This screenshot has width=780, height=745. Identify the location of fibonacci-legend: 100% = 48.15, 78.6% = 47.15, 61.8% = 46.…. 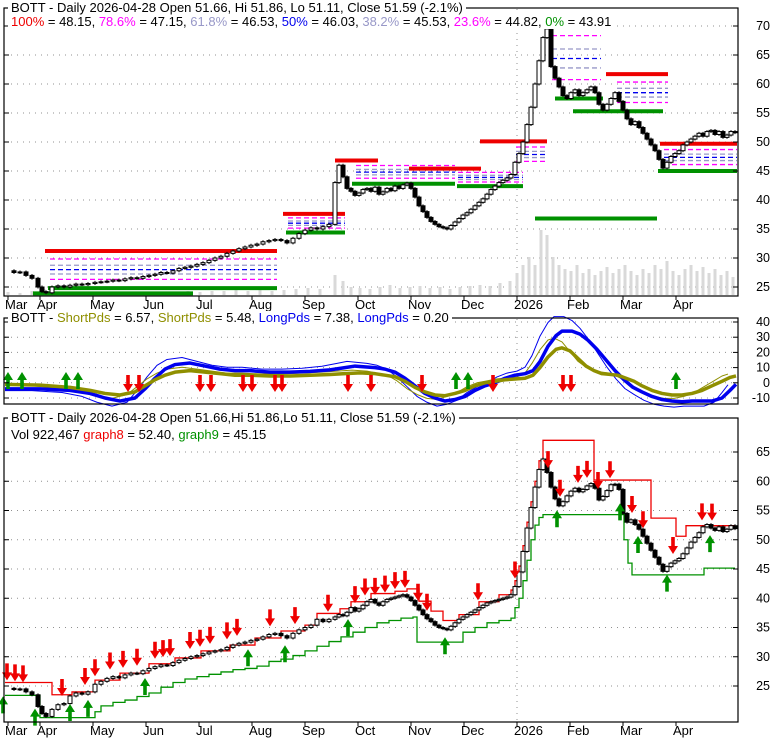
(311, 22).